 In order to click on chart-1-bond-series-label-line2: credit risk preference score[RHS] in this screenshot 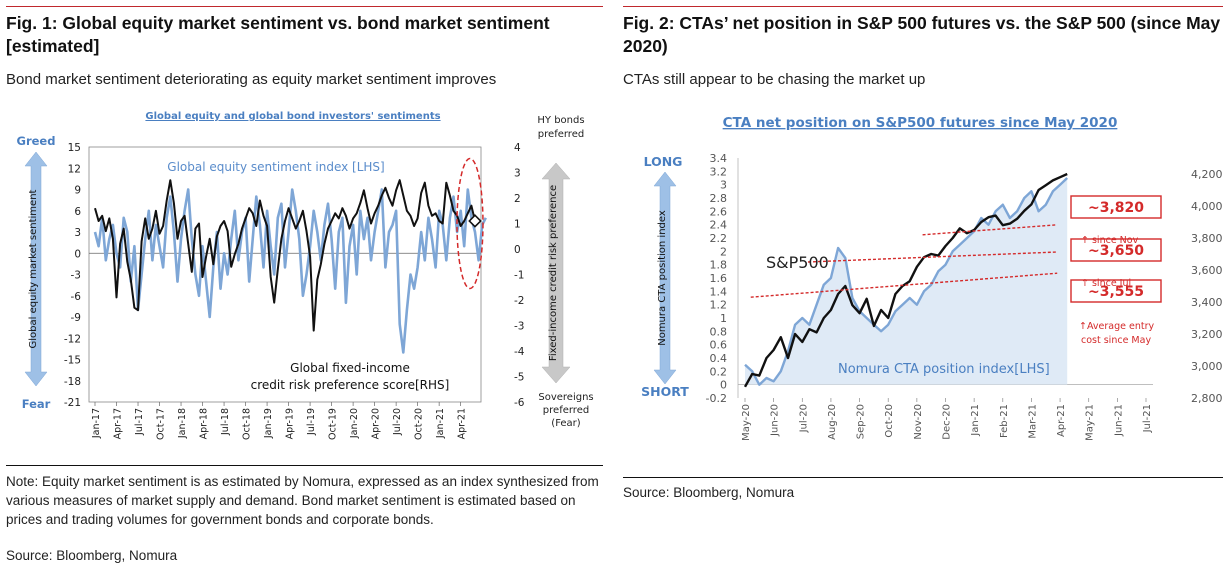, I will do `click(350, 385)`.